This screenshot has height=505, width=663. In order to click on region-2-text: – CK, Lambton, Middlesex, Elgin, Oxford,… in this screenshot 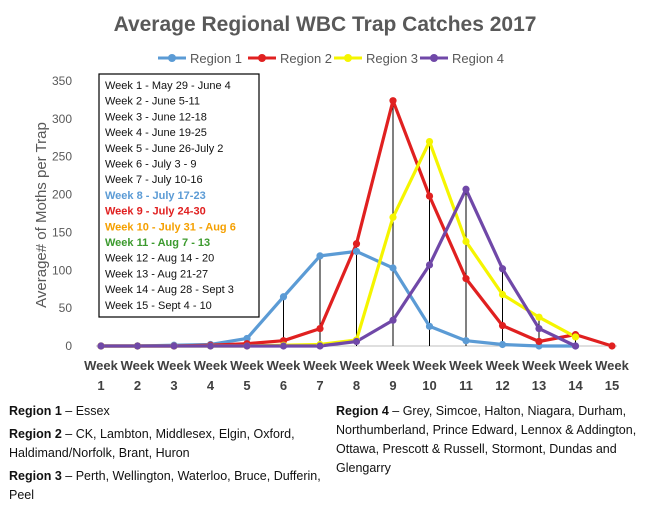, I will do `click(152, 443)`.